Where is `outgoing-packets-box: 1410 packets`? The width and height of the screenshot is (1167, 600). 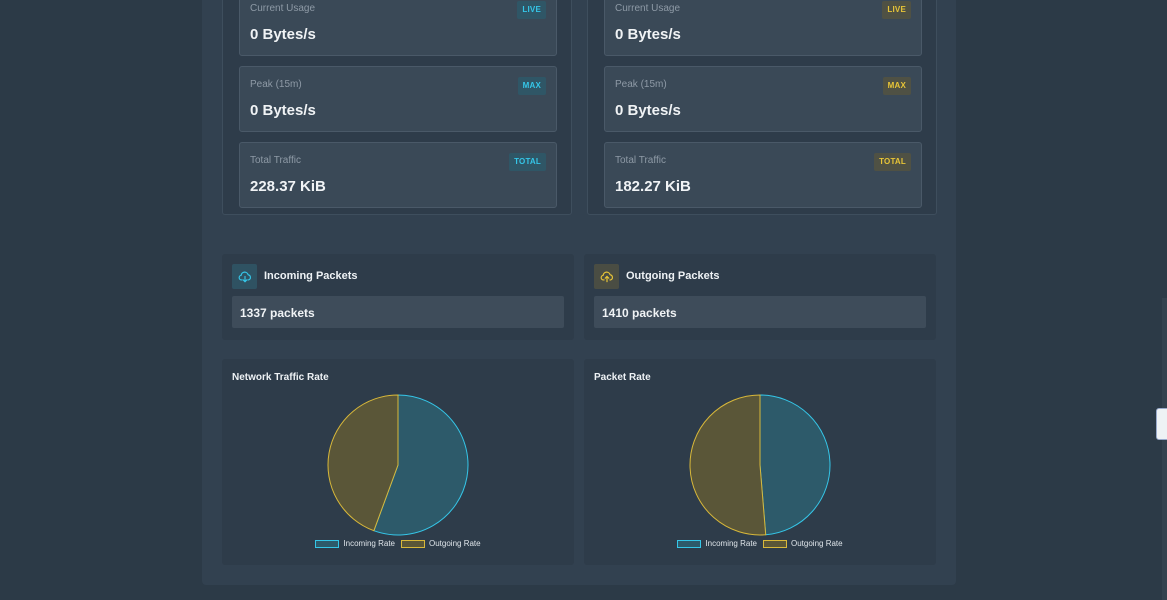 outgoing-packets-box: 1410 packets is located at coordinates (760, 312).